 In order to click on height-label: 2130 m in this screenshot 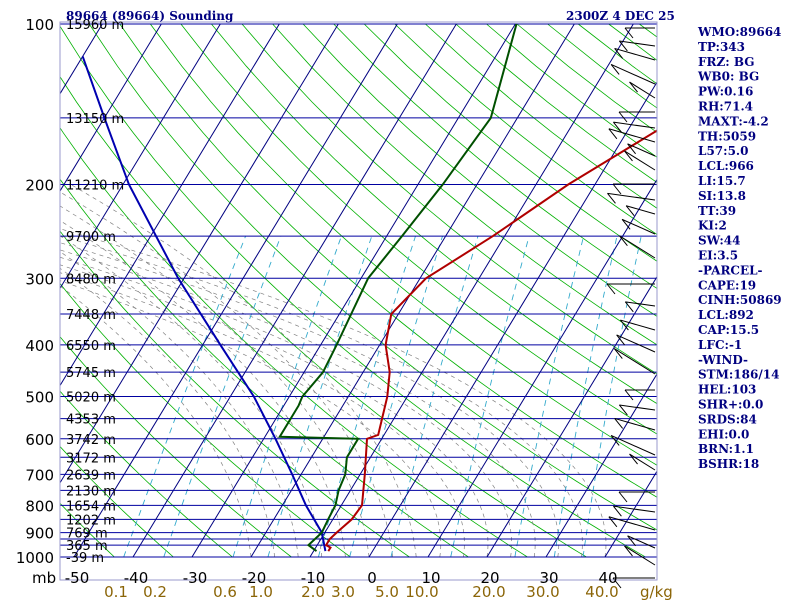, I will do `click(91, 491)`.